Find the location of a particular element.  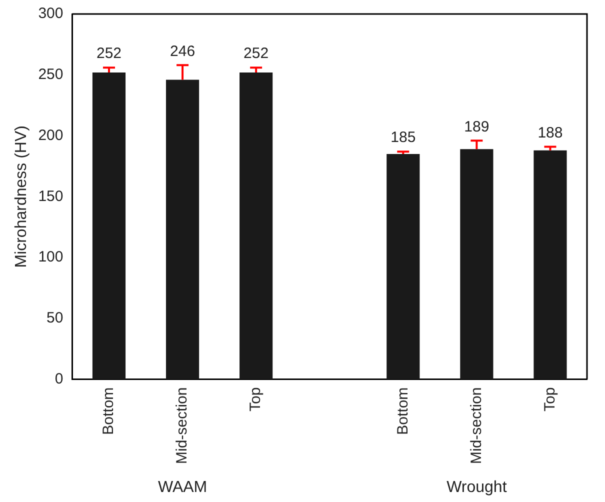

data-label: 185 is located at coordinates (403, 137).